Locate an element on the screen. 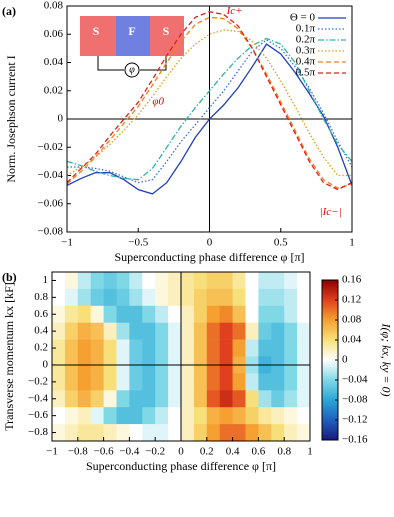 The height and width of the screenshot is (517, 394). inset-s-right is located at coordinates (167, 36).